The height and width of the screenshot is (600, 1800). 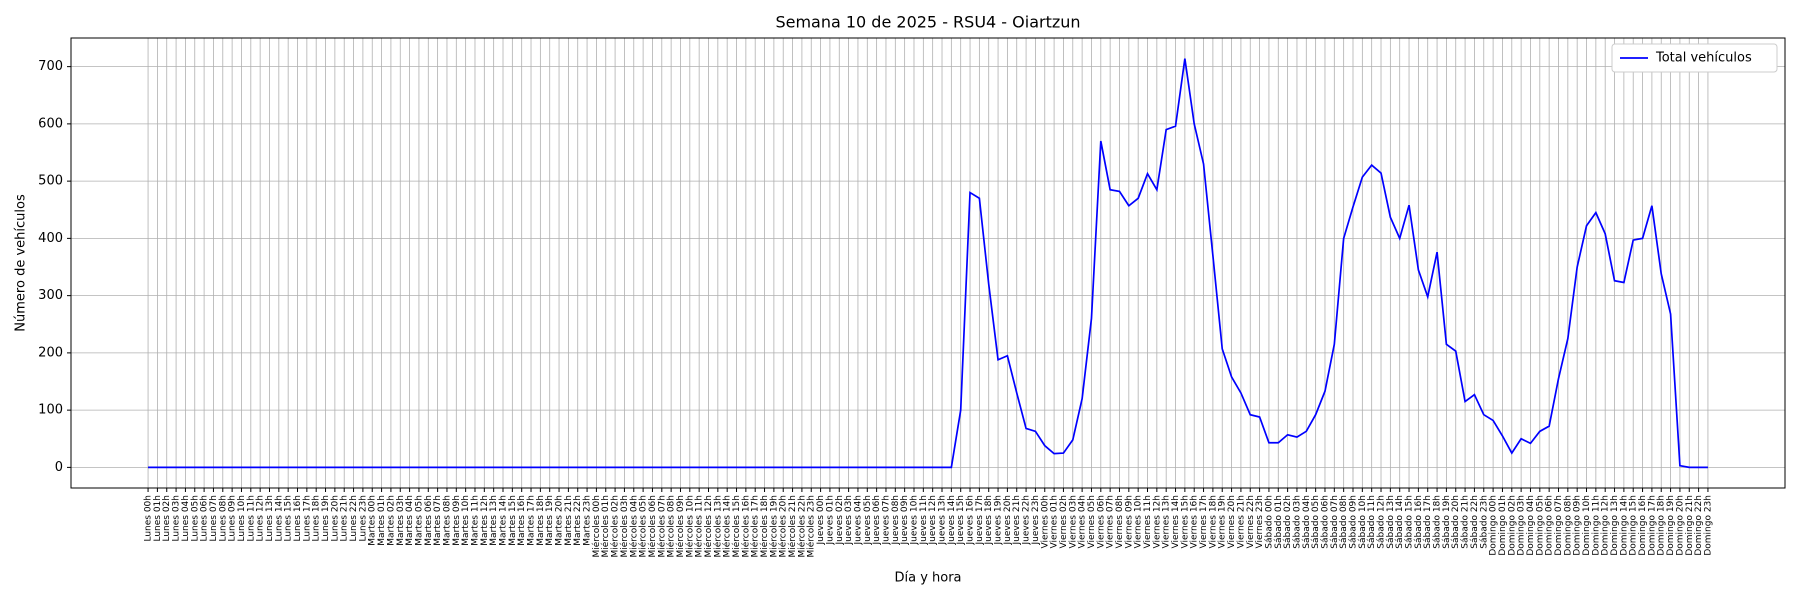 I want to click on x-tick-label: Sábado 21h, so click(x=1466, y=522).